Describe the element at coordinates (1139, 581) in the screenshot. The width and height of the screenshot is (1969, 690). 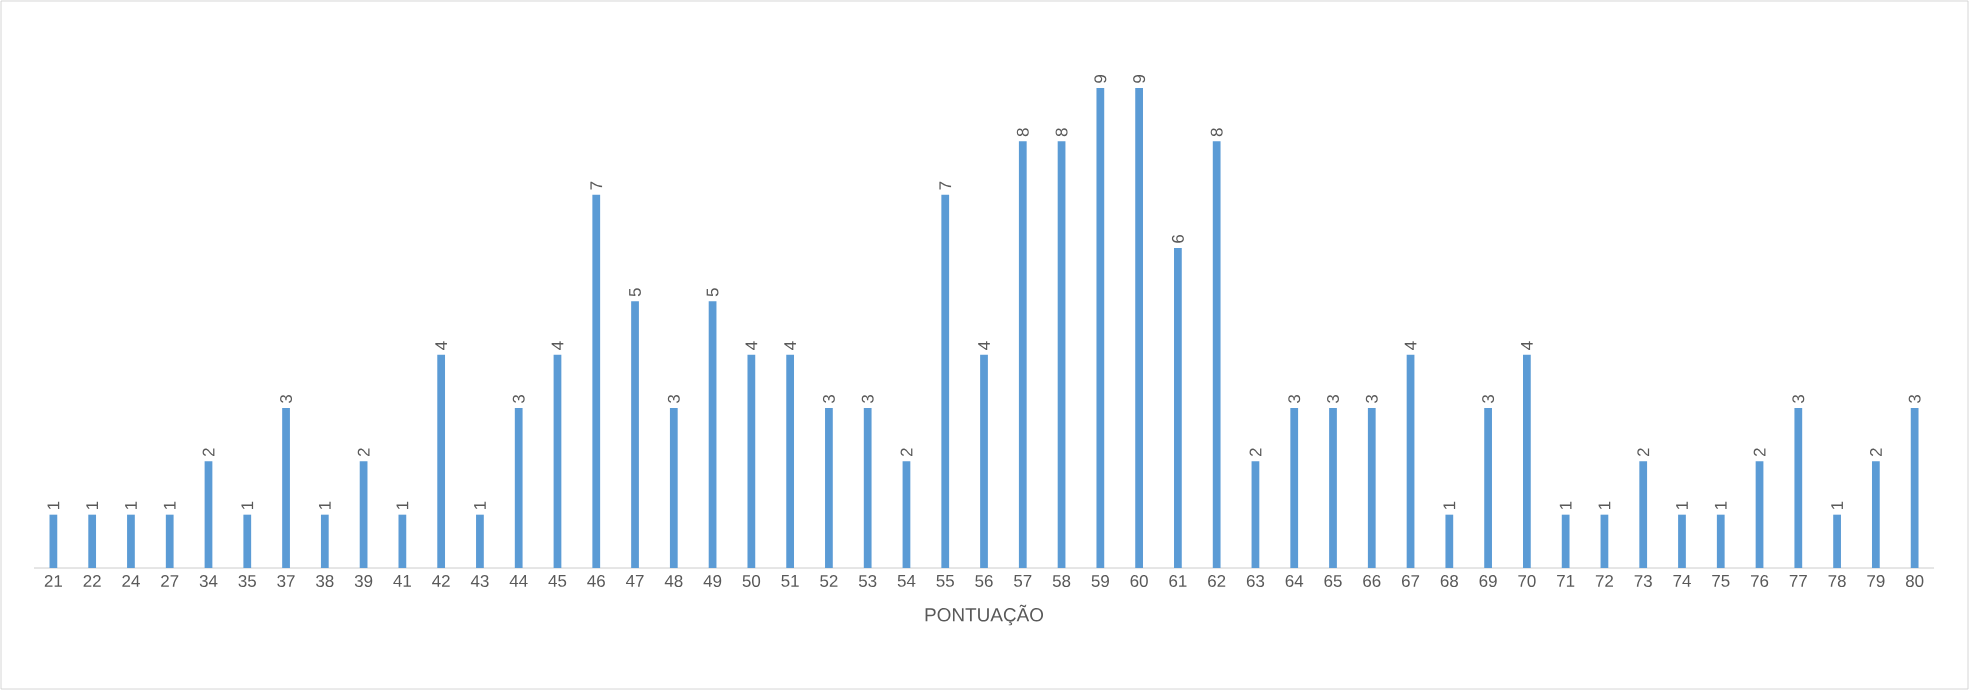
I see `x-tick-label: 60` at that location.